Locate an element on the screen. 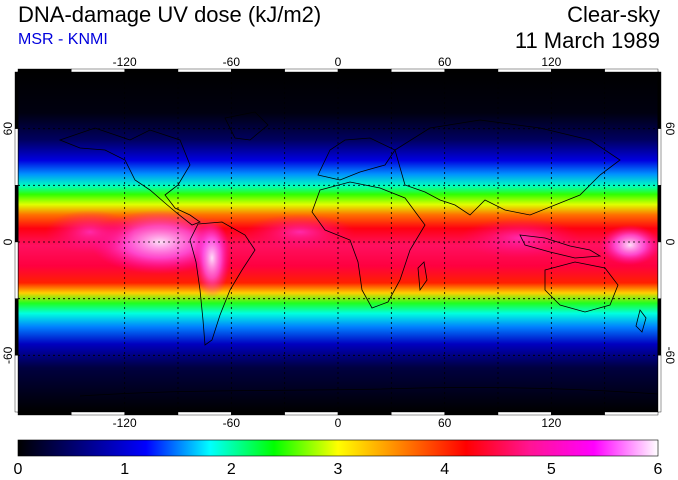  date-label: 11 March 1989 is located at coordinates (587, 40).